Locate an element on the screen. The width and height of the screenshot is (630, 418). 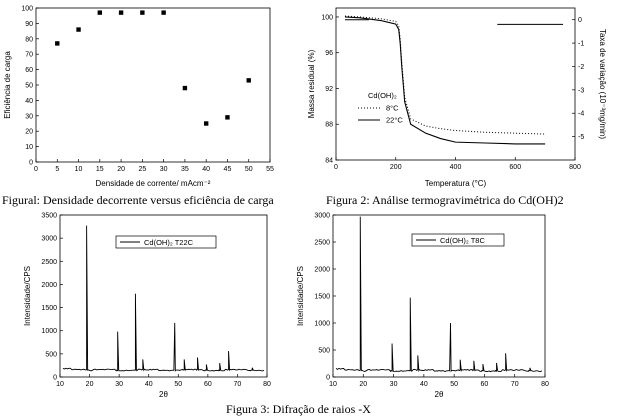
fig3a-ytick-label: 3000 is located at coordinates (49, 239).